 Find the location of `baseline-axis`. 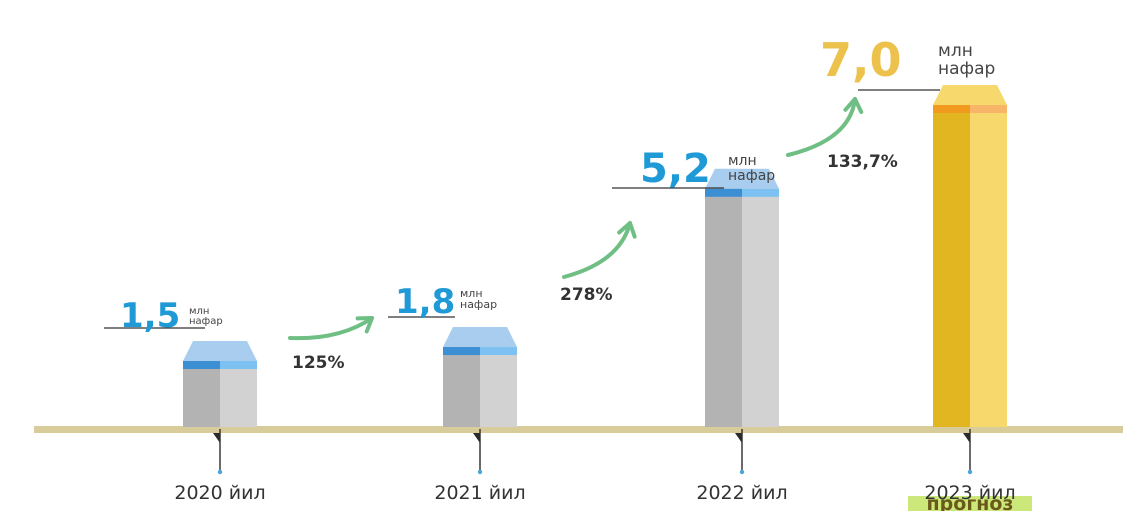

baseline-axis is located at coordinates (578, 429).